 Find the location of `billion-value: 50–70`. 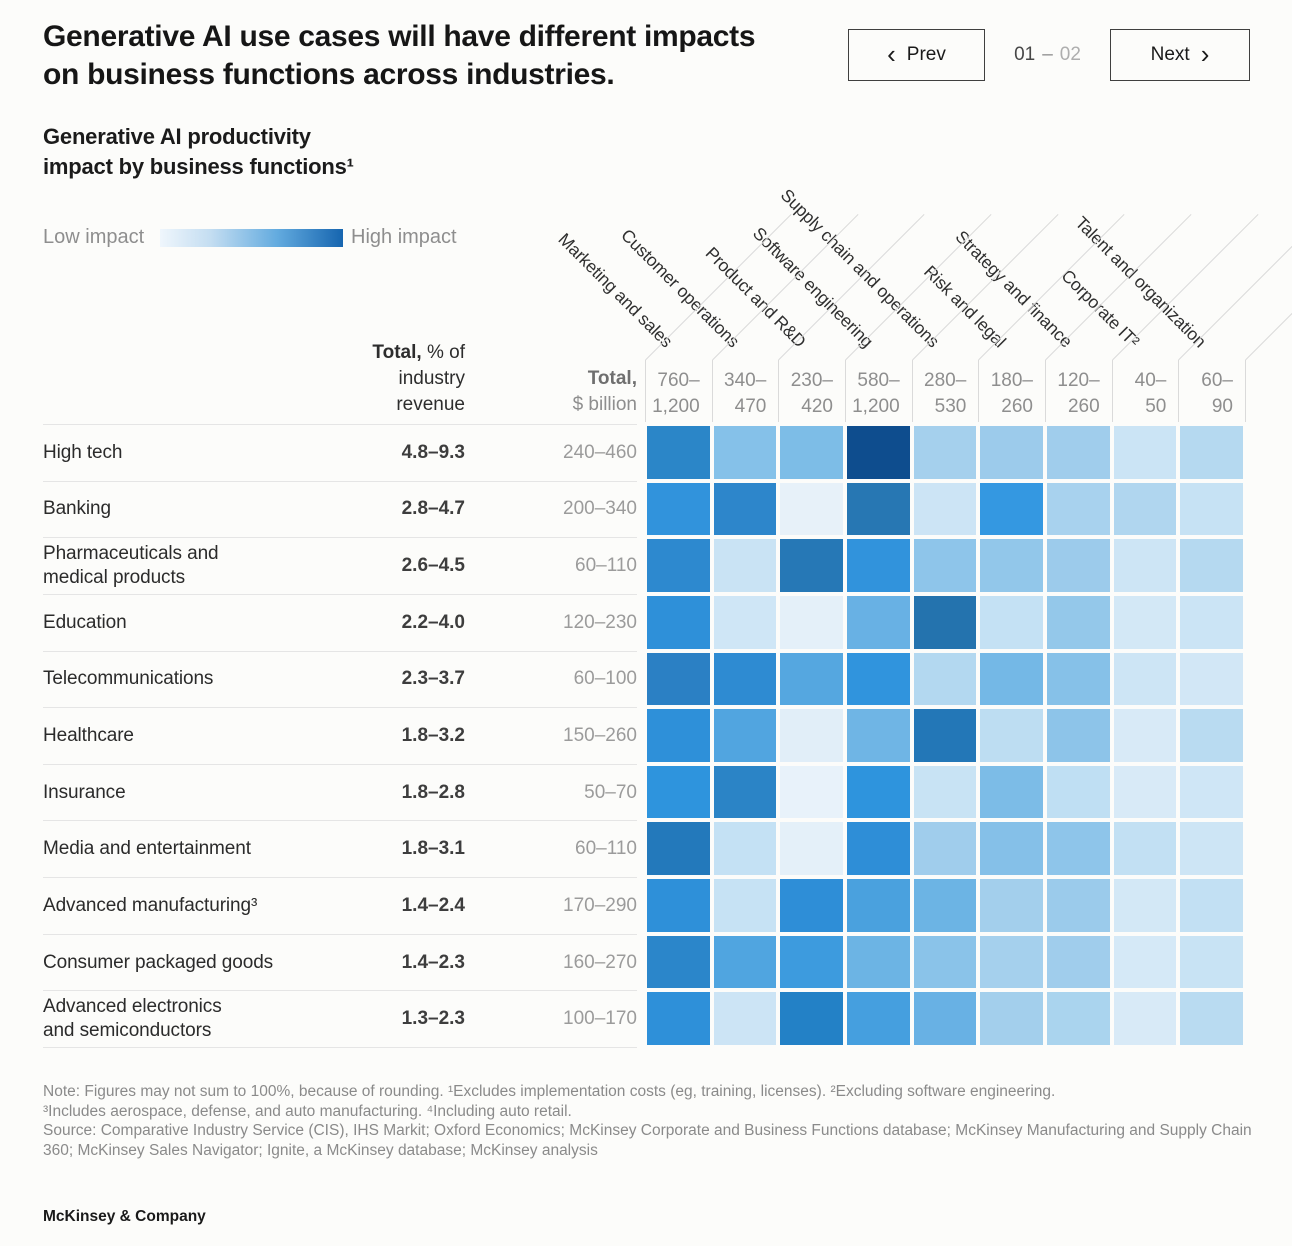

billion-value: 50–70 is located at coordinates (610, 792).